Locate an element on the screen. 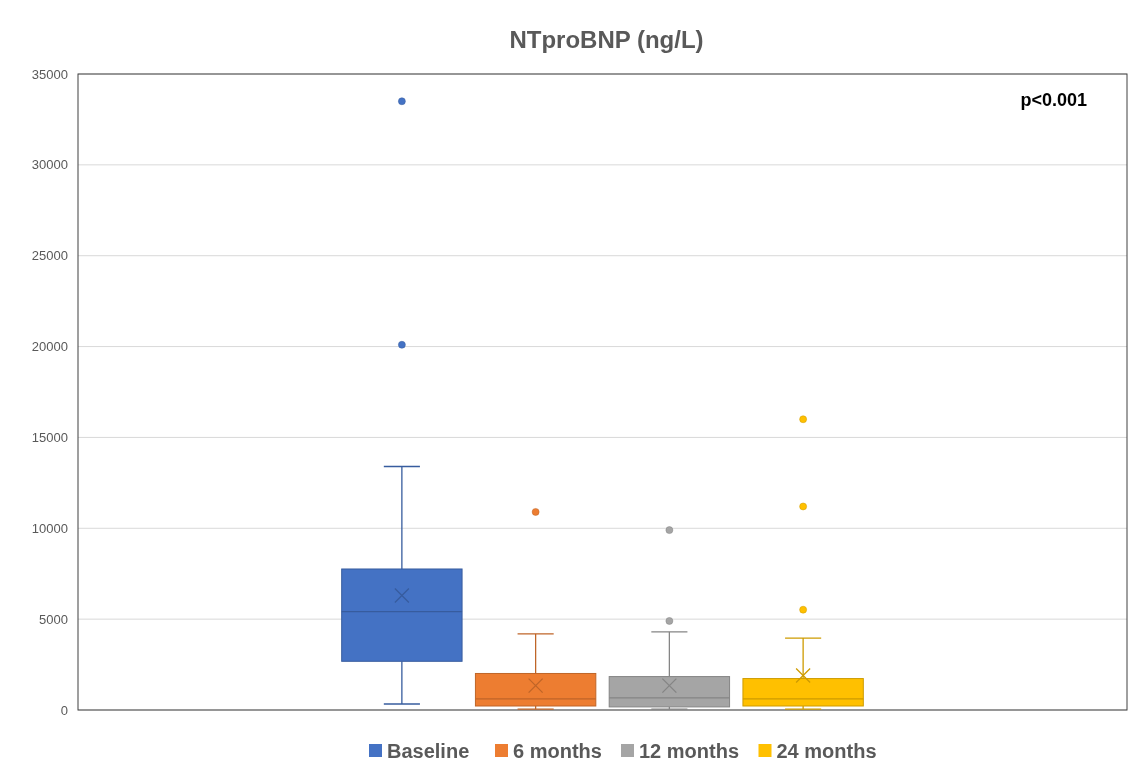 Image resolution: width=1135 pixels, height=772 pixels. legend-label: 24 months is located at coordinates (826, 750).